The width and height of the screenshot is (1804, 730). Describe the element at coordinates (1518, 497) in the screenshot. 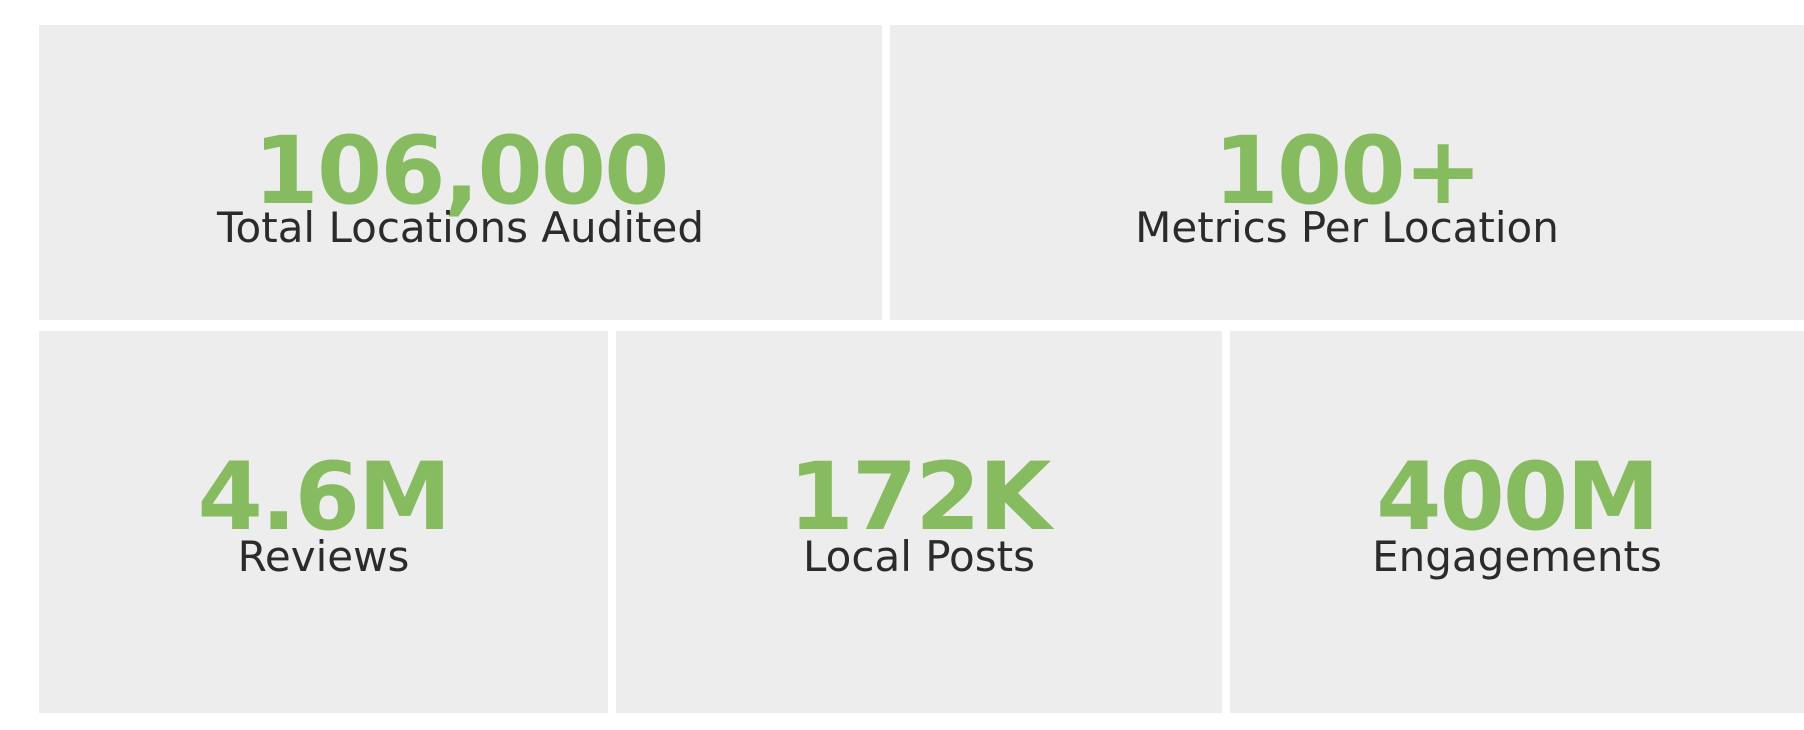

I see `stat-value: 400M` at that location.